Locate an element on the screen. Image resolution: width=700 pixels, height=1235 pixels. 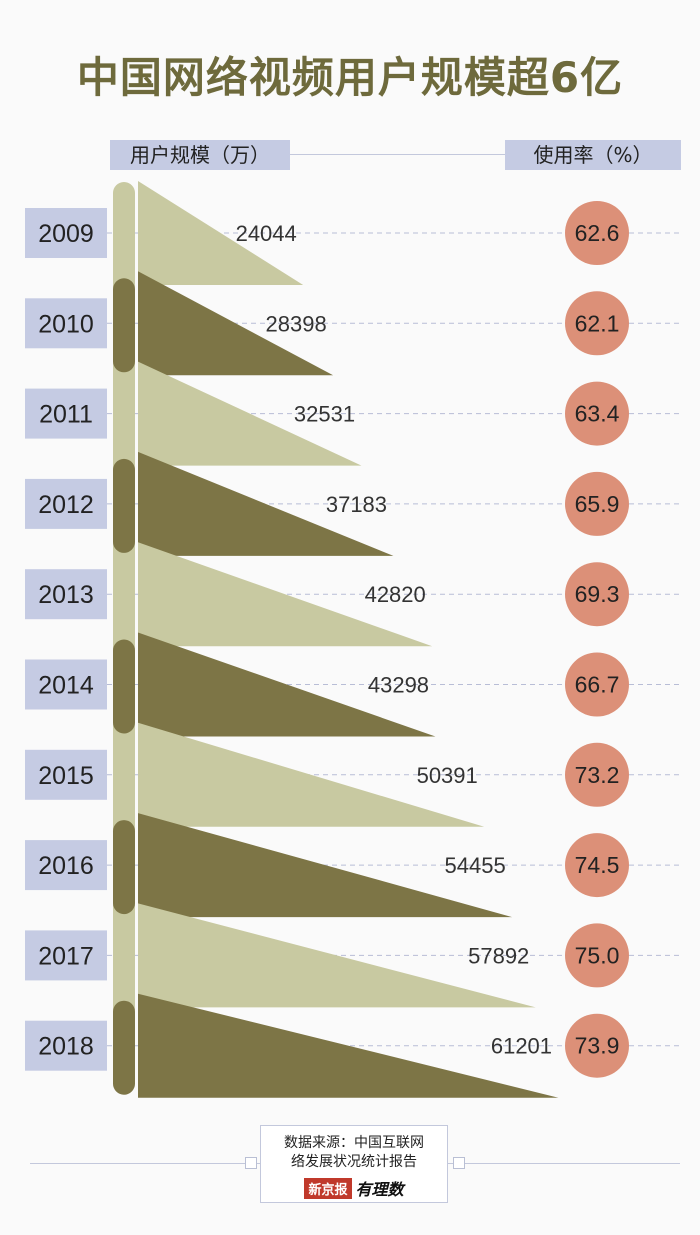
usage-rate-label: 66.7 is located at coordinates (597, 685).